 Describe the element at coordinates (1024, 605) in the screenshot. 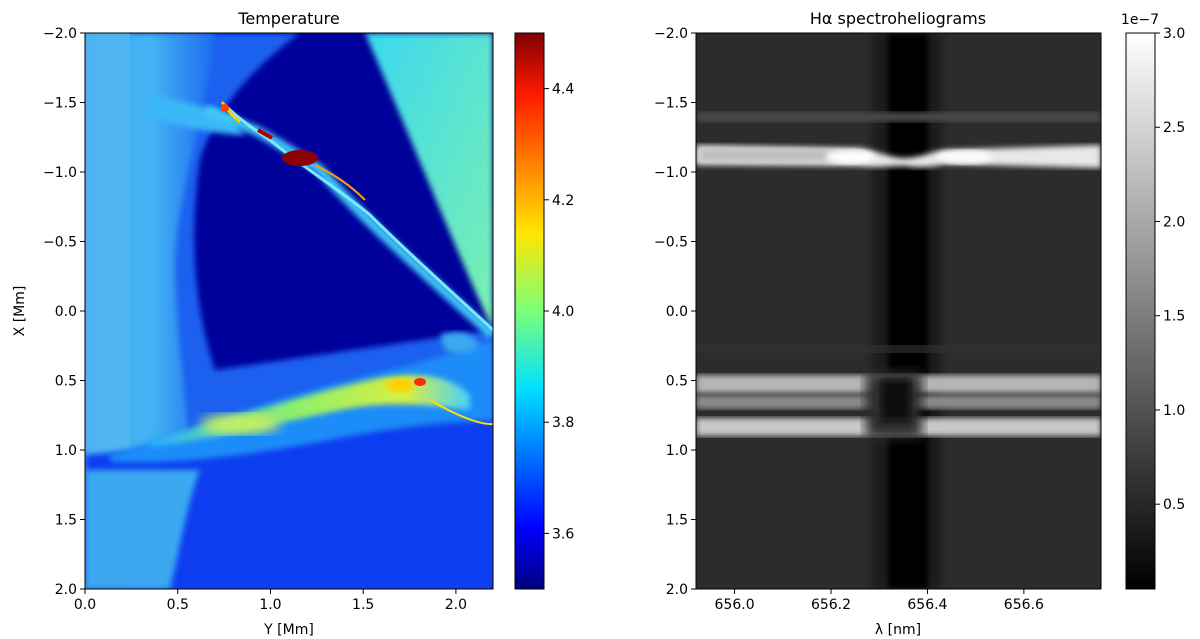

I see `halpha-x-tick-label: 656.6` at that location.